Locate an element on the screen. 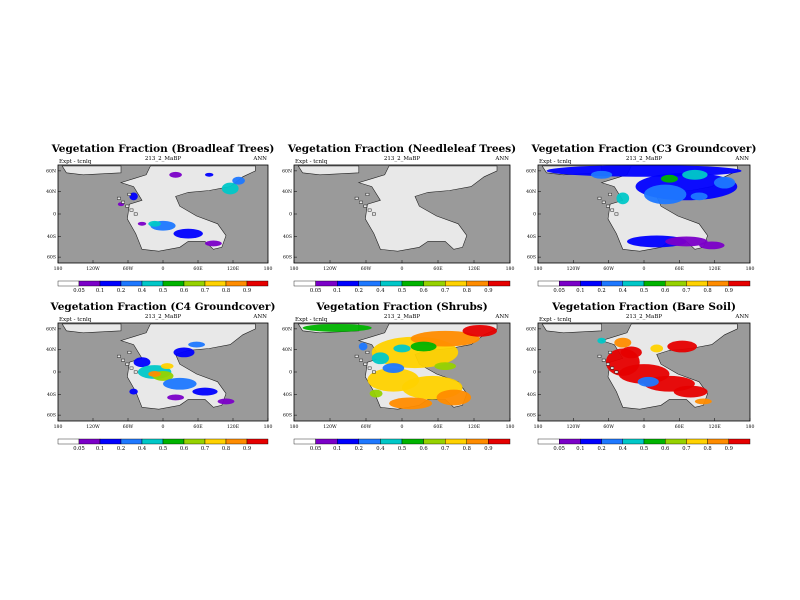 This screenshot has width=800, height=600. colorbar-tick-label: 0.1 is located at coordinates (337, 449).